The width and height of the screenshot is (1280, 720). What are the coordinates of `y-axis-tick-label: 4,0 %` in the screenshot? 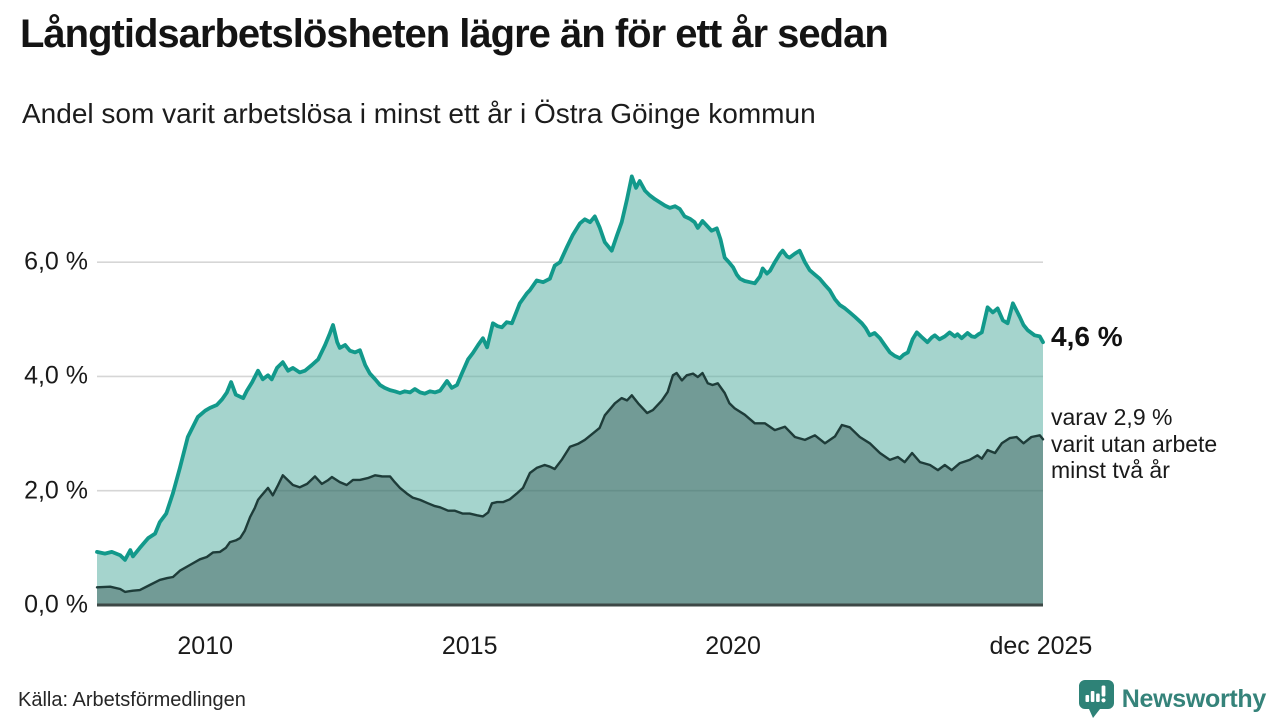 It's located at (56, 375).